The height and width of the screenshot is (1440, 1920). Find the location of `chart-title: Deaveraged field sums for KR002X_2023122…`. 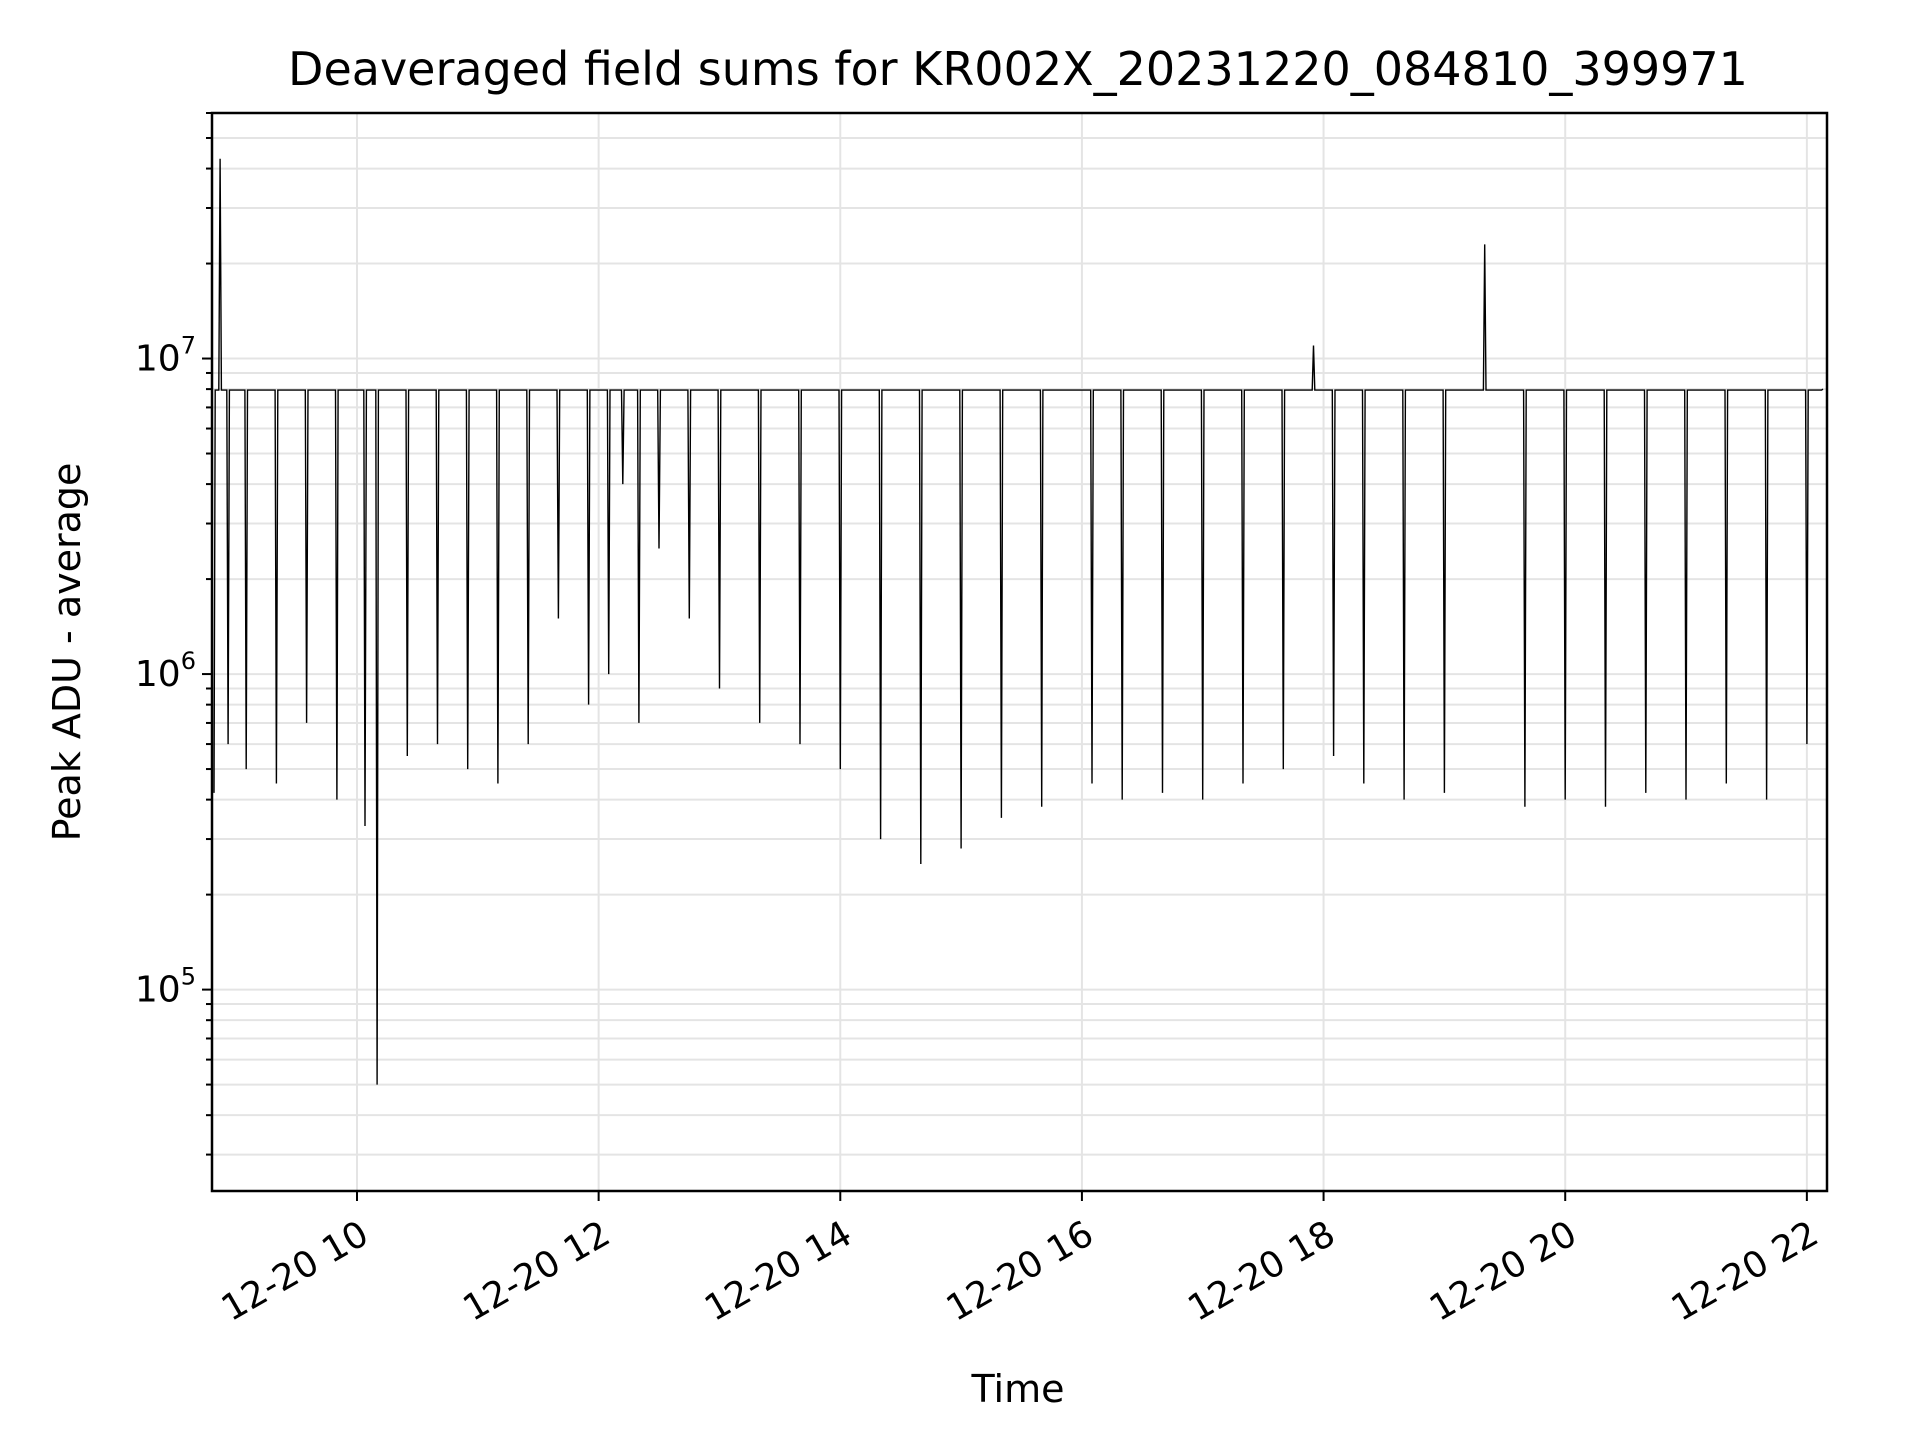

chart-title: Deaveraged field sums for KR002X_2023122… is located at coordinates (1018, 69).